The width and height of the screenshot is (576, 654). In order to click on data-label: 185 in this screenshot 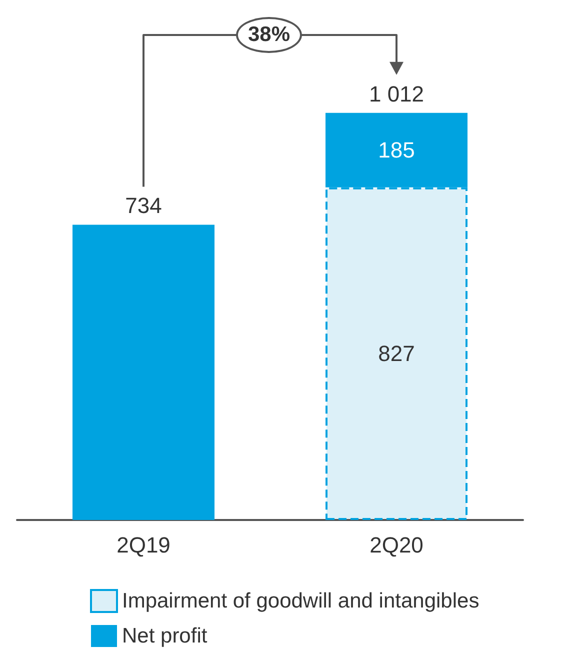, I will do `click(396, 150)`.